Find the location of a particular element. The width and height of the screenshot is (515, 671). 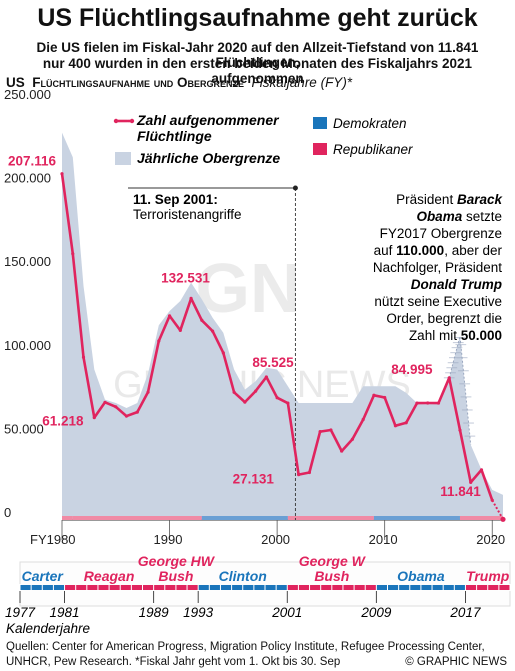

x-tick-label: 2020 is located at coordinates (490, 539).